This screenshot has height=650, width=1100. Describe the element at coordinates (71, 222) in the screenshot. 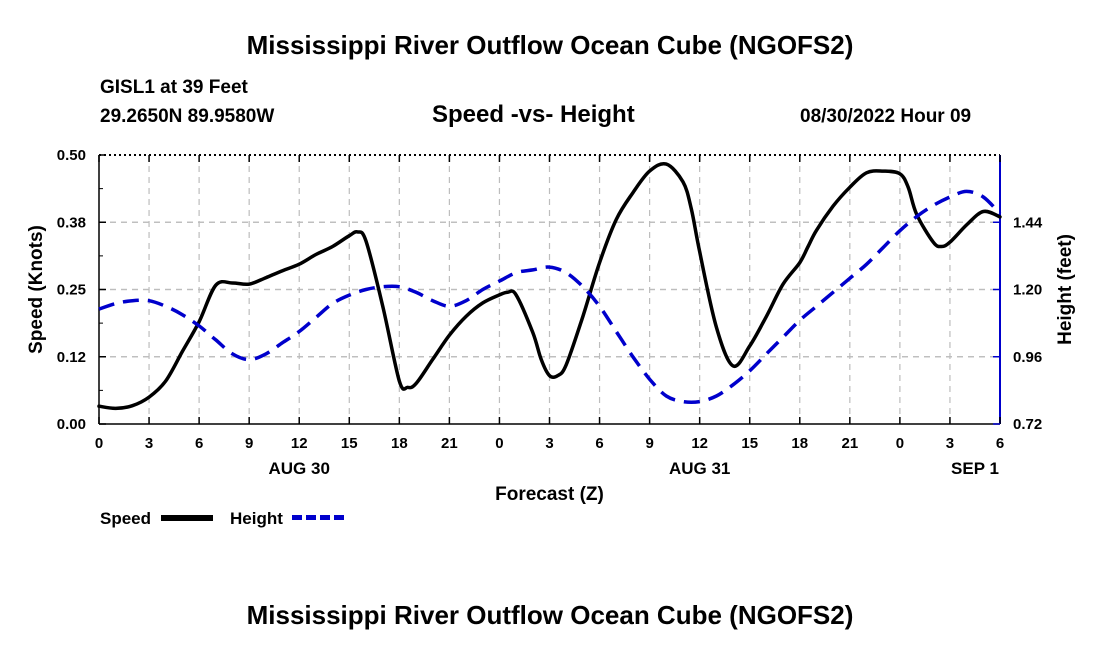

I see `y-tick-label: 0.38` at that location.